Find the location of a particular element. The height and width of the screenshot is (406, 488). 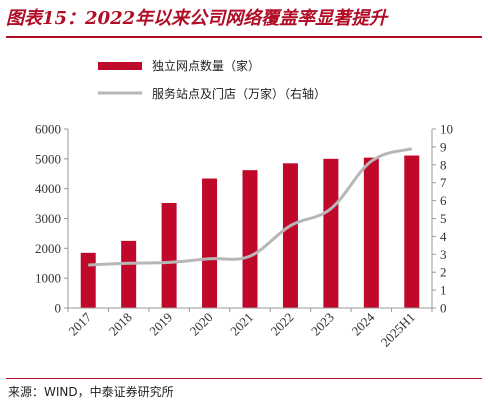

left-tick-label-0: 0 is located at coordinates (58, 308).